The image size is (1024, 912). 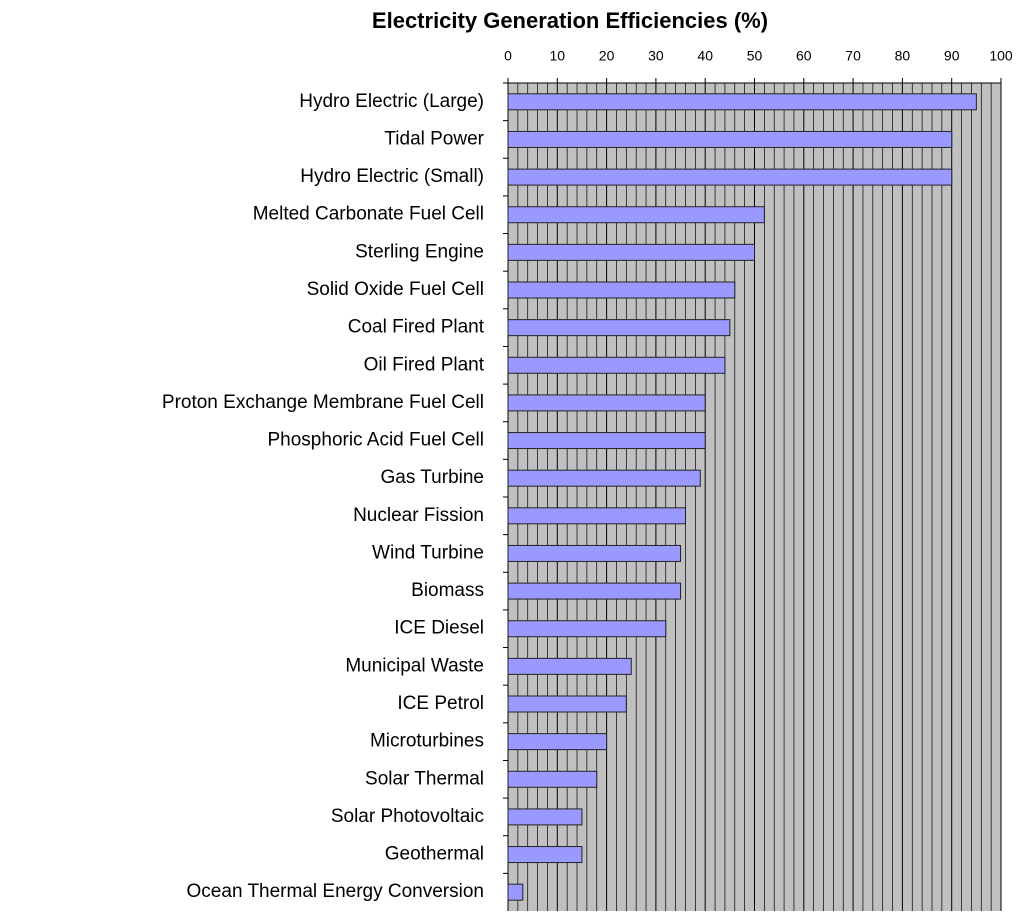 What do you see at coordinates (804, 56) in the screenshot?
I see `x-tick-label: 60` at bounding box center [804, 56].